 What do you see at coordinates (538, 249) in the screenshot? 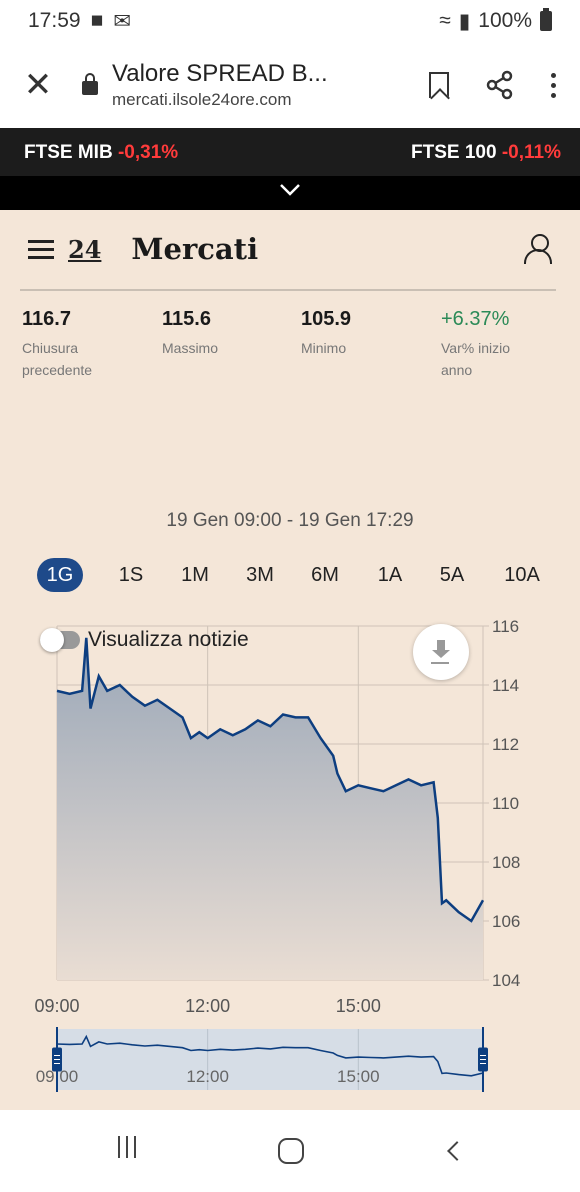
I see `user-icon` at bounding box center [538, 249].